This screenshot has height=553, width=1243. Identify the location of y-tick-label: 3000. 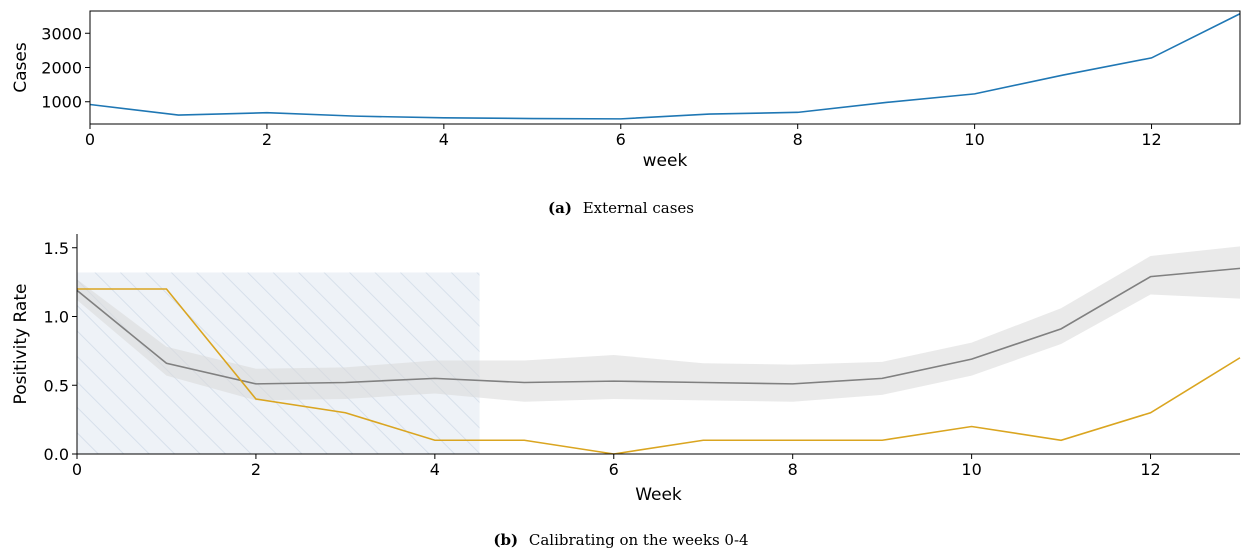
(61, 33).